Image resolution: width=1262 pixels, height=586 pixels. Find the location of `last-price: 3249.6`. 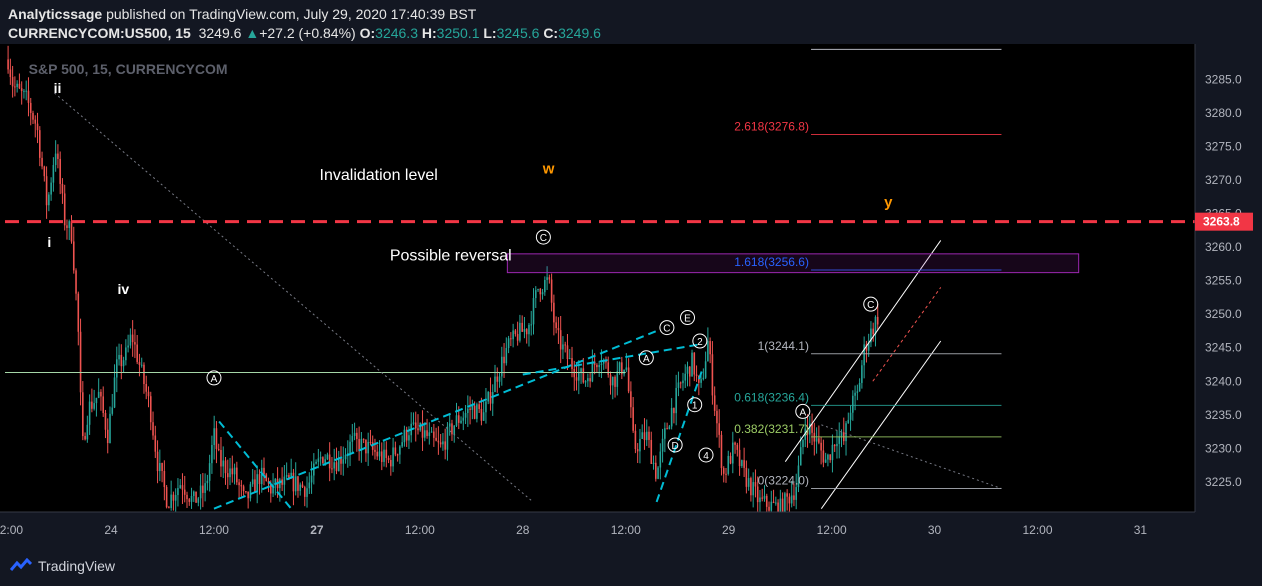

last-price: 3249.6 is located at coordinates (220, 33).